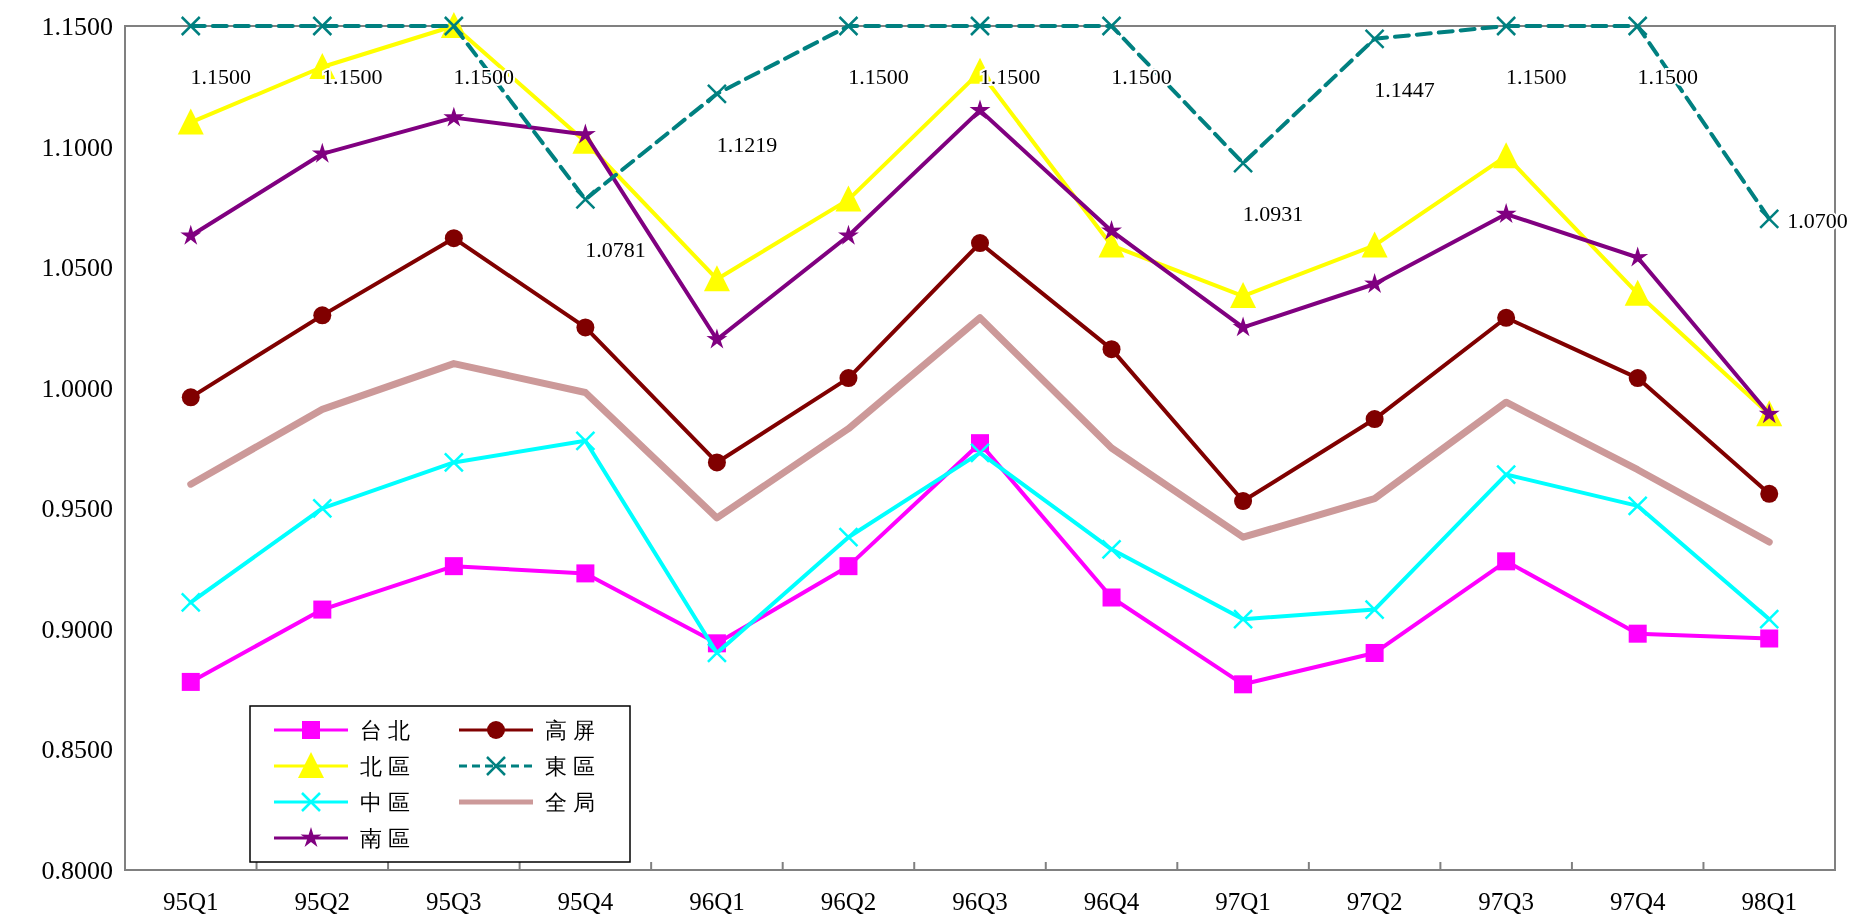  I want to click on x-tick-label: 95Q4, so click(585, 901).